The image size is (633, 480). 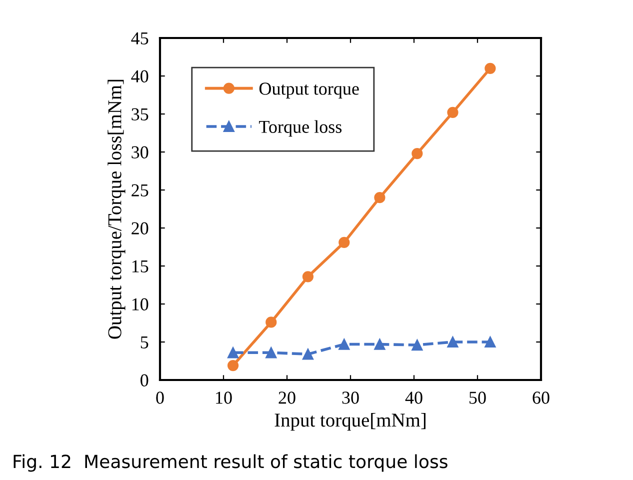 What do you see at coordinates (140, 266) in the screenshot?
I see `y-tick-label: 15` at bounding box center [140, 266].